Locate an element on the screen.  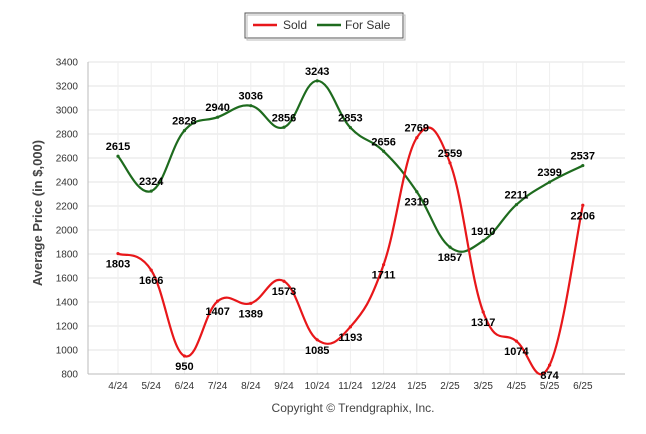
x-tick-label: 12/24 is located at coordinates (383, 386).